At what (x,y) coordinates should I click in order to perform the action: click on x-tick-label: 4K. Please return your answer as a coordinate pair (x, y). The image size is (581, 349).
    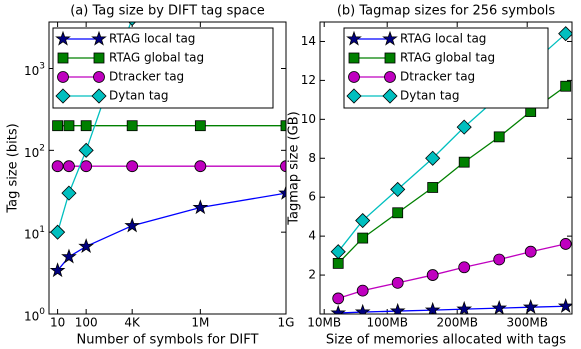
    Looking at the image, I should click on (132, 323).